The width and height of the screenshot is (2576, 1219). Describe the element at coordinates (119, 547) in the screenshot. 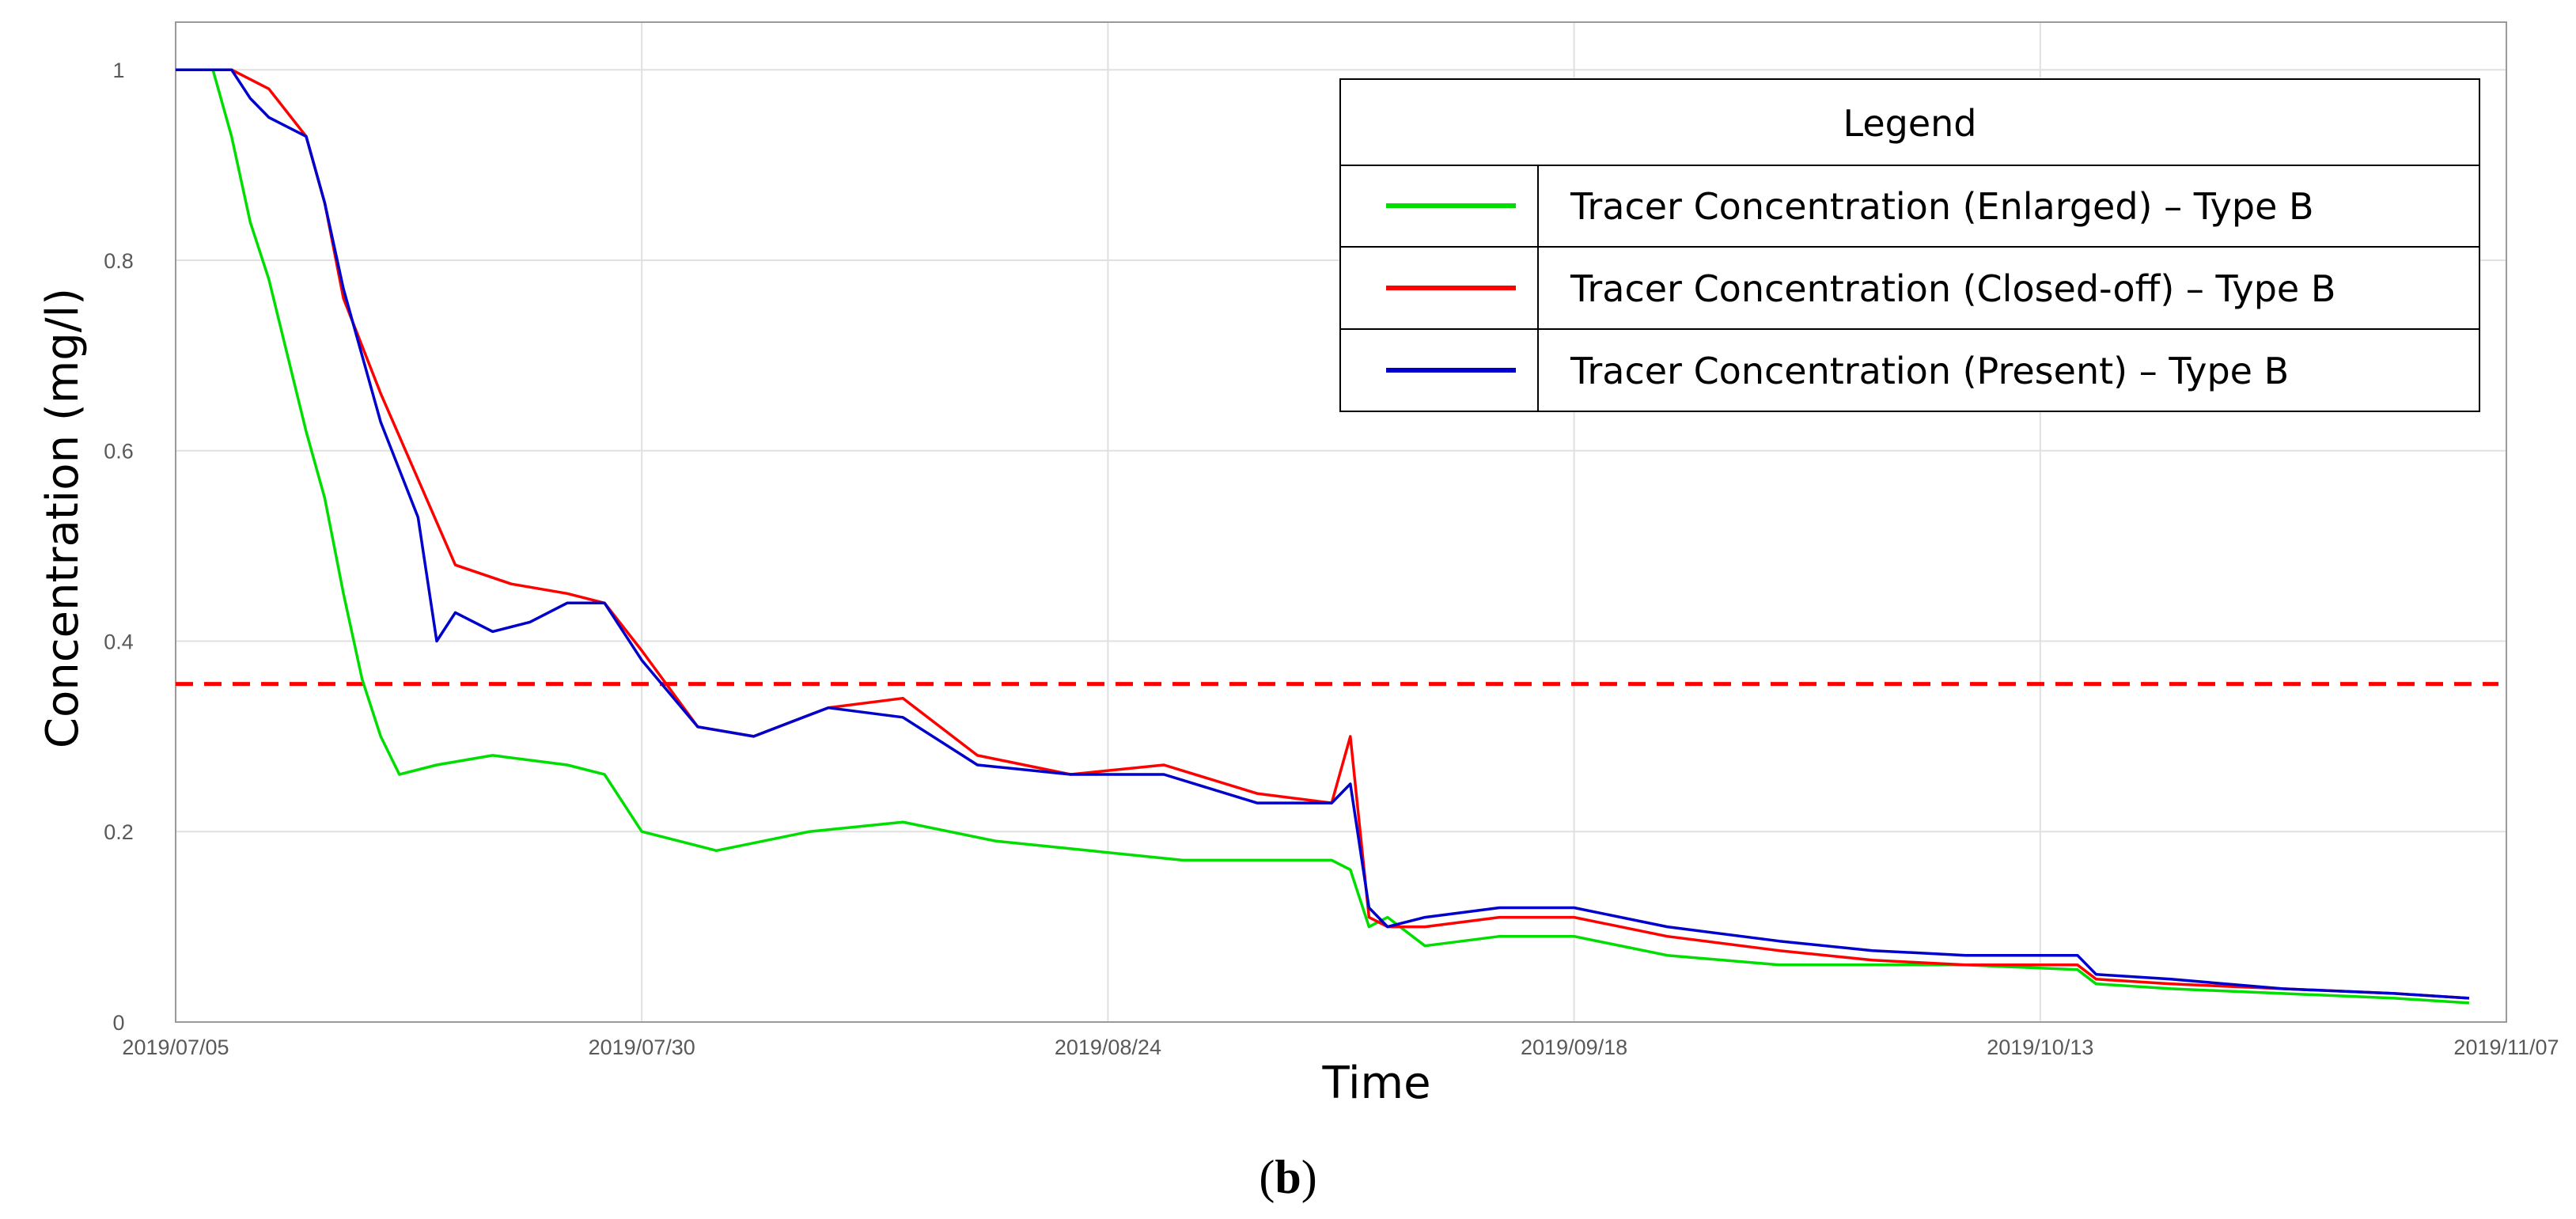

I see `y-axis-ticks: 0 0.2 0.4 0.6 0.8 1` at that location.